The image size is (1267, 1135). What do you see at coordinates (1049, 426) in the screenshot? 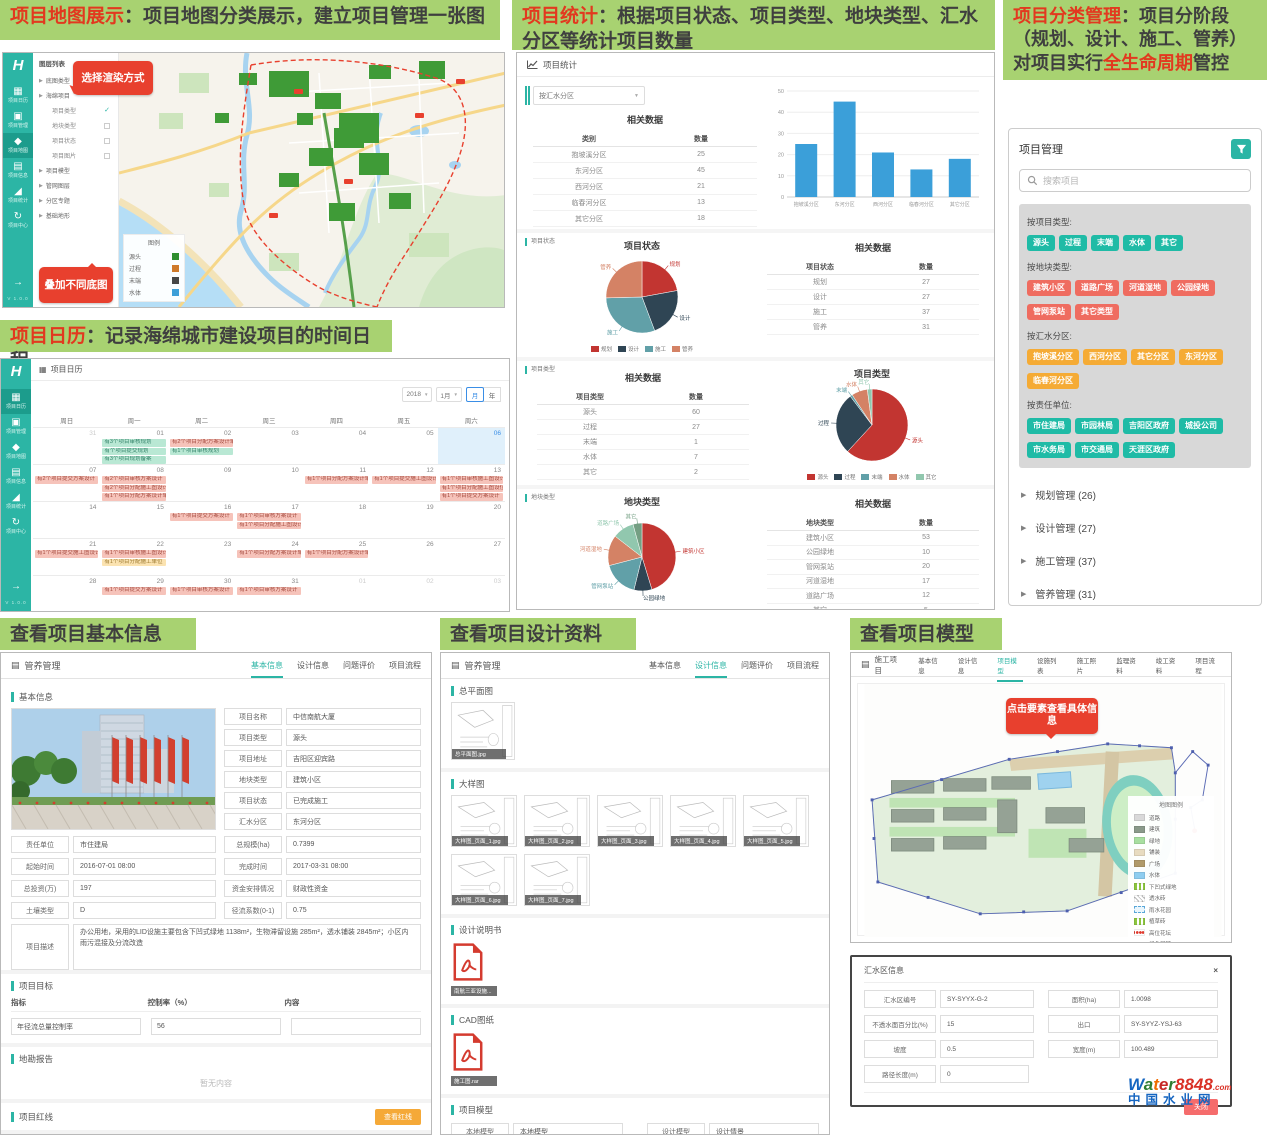
I see `filter-tag: 市住建局` at bounding box center [1049, 426].